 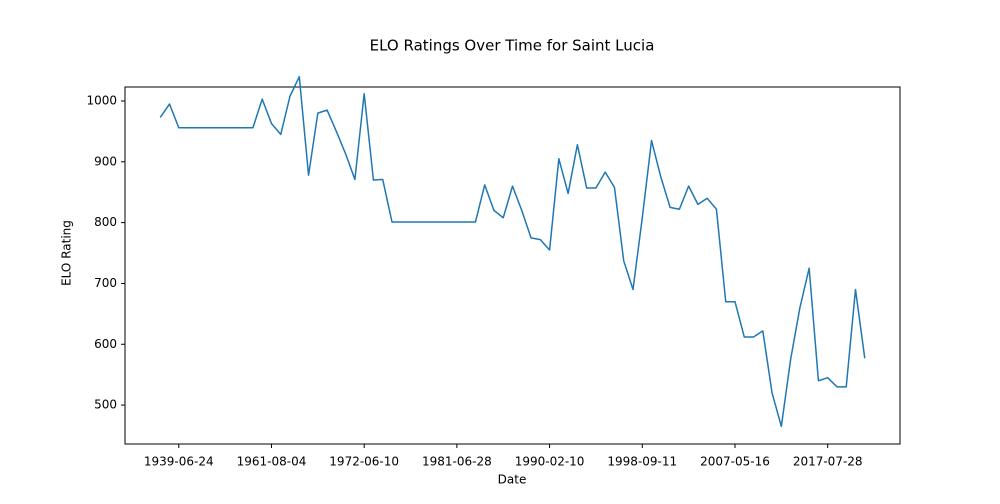 I want to click on y-tick-label: 600, so click(x=105, y=344).